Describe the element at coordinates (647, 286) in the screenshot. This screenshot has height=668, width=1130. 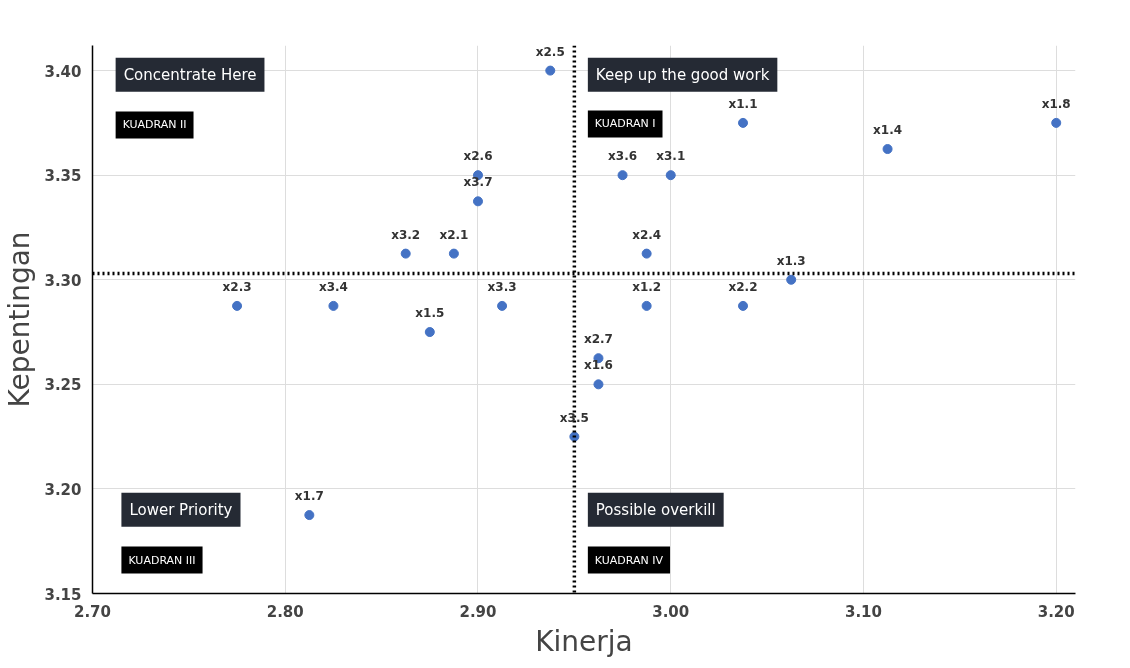
I see `annotation: x1.2` at that location.